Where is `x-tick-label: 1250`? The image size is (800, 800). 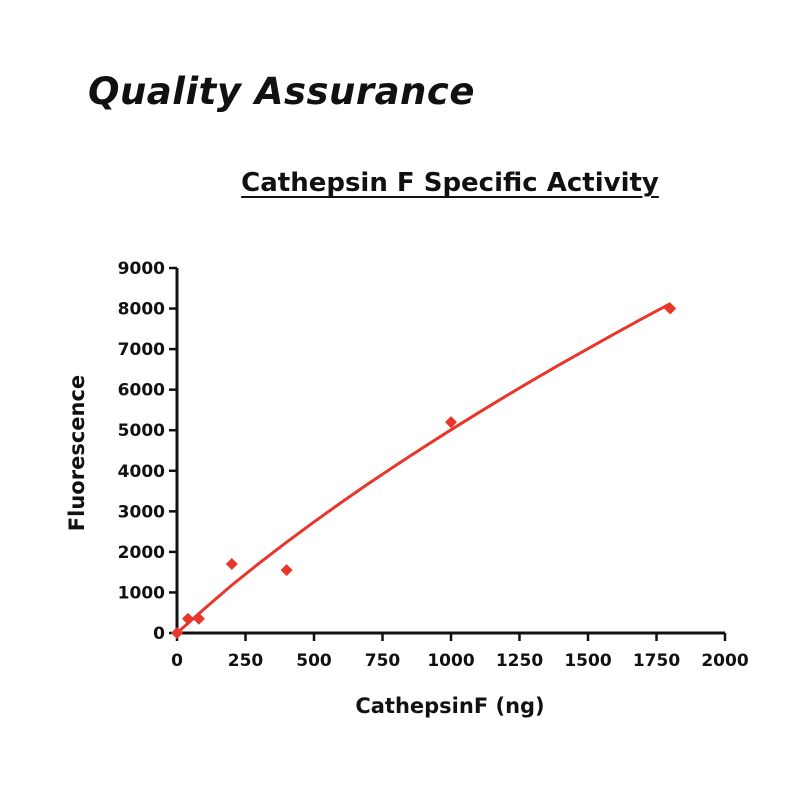
x-tick-label: 1250 is located at coordinates (519, 661).